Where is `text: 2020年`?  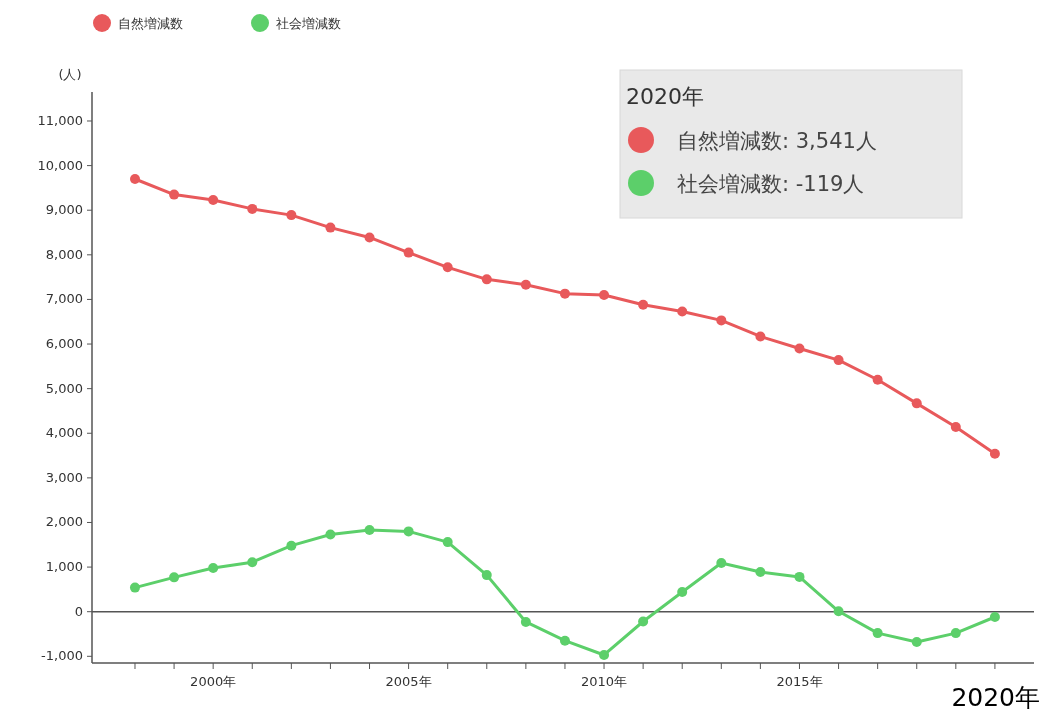
text: 2020年 is located at coordinates (995, 697).